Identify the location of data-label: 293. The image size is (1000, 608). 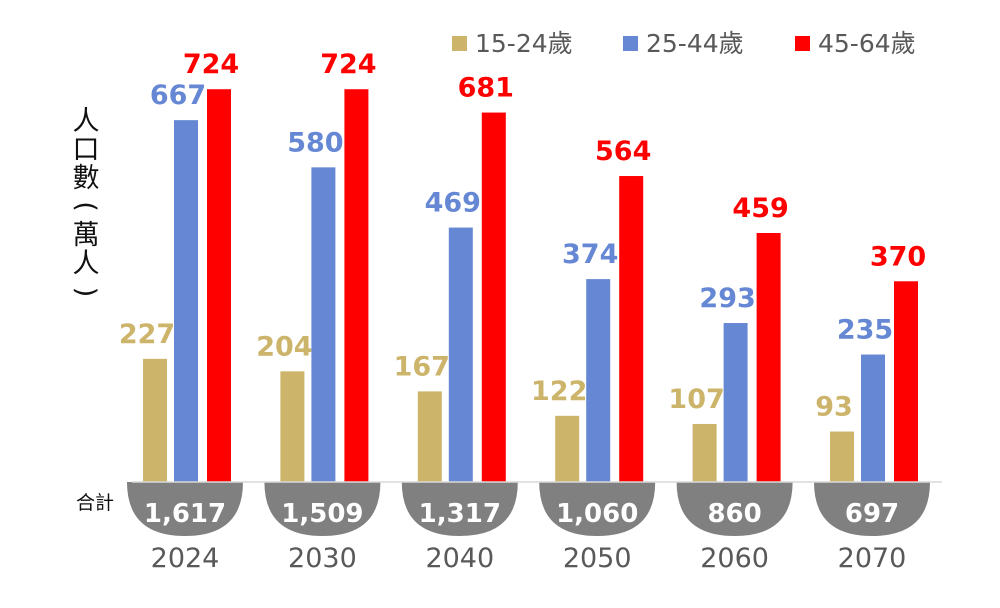
(727, 298).